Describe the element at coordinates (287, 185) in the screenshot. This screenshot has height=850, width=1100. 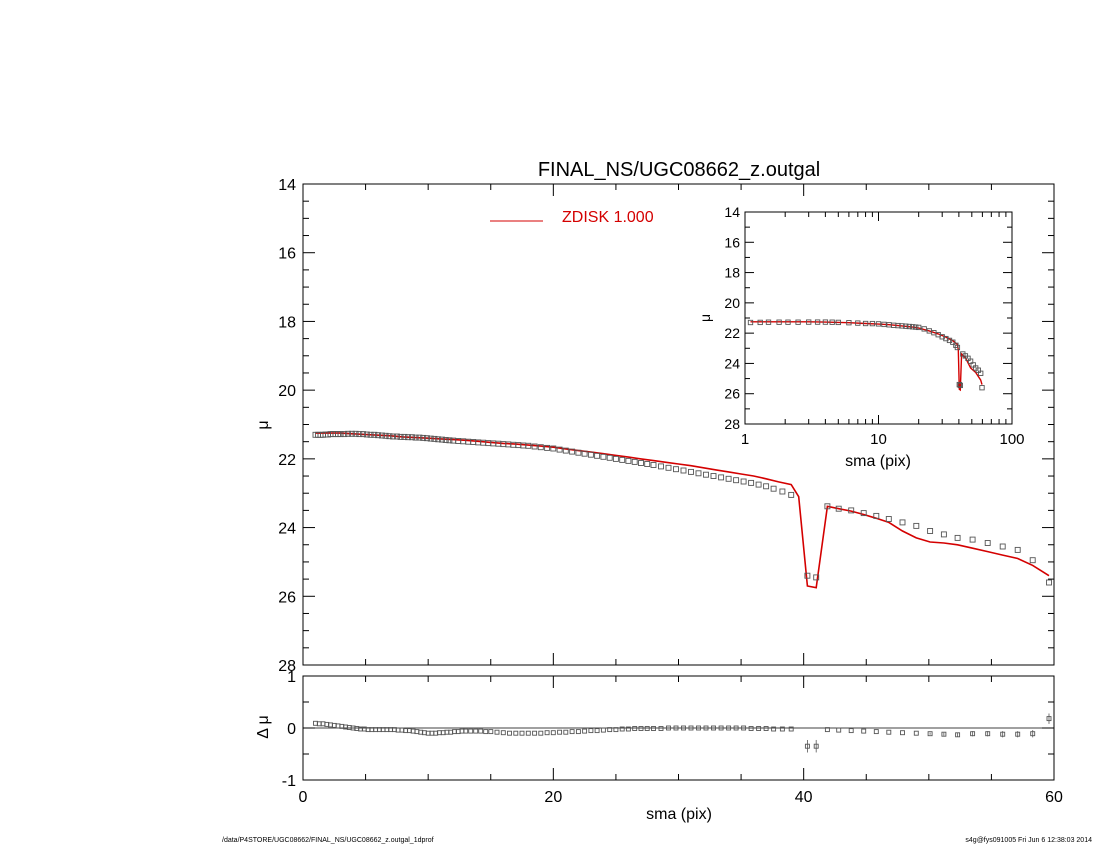
I see `main-y-tick-label: 14` at that location.